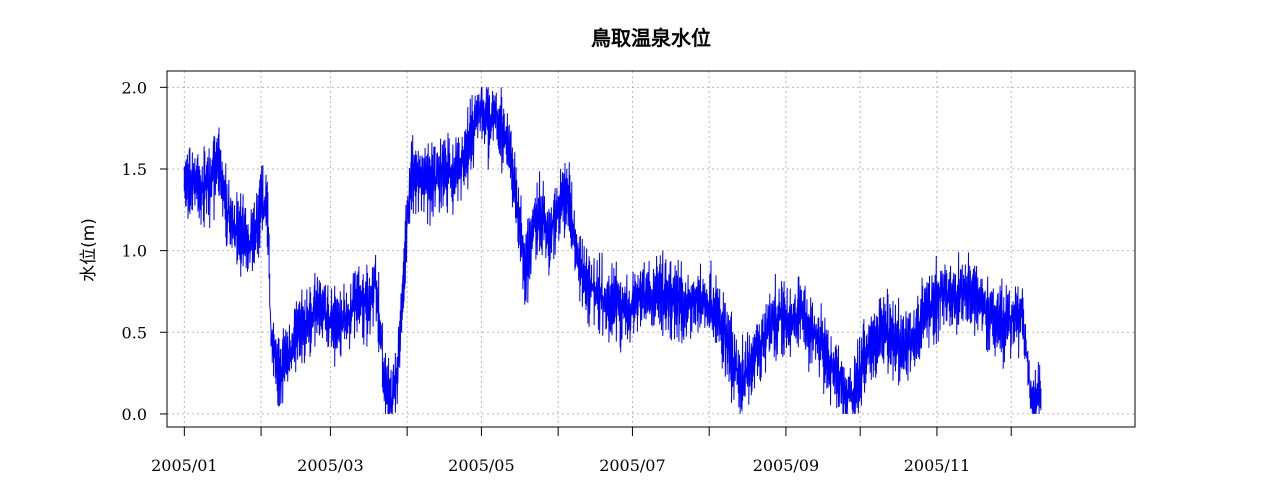  I want to click on x-tick-label: 2005/09, so click(786, 465).